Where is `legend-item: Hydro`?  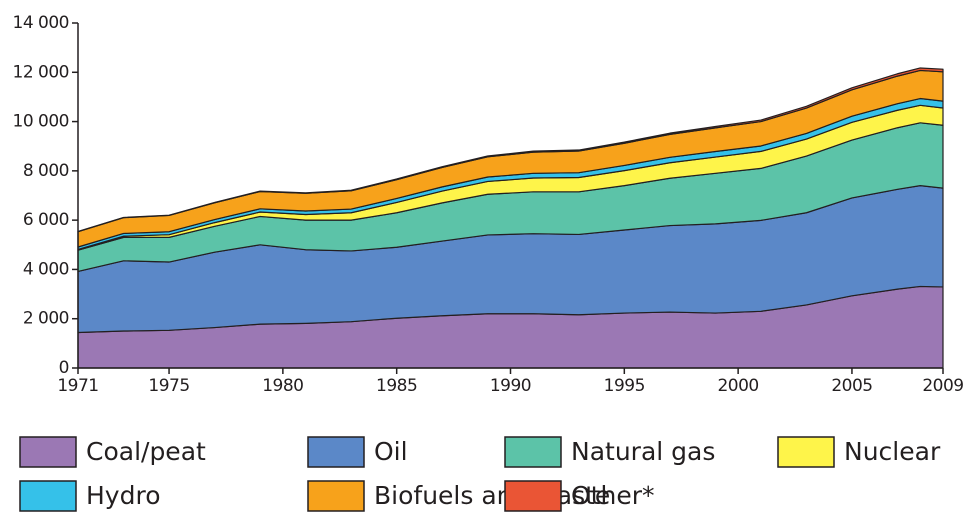 legend-item: Hydro is located at coordinates (90, 496).